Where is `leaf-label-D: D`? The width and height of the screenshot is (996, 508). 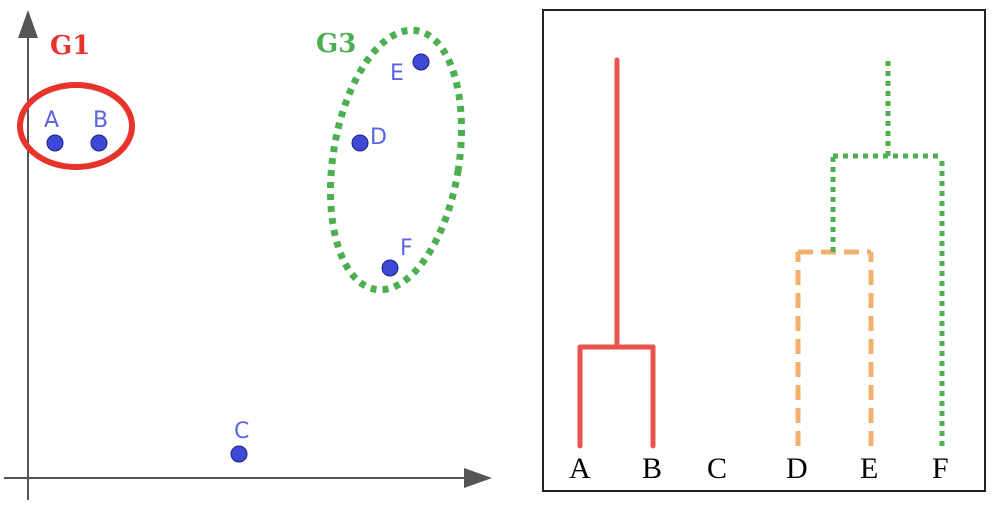
leaf-label-D: D is located at coordinates (797, 468).